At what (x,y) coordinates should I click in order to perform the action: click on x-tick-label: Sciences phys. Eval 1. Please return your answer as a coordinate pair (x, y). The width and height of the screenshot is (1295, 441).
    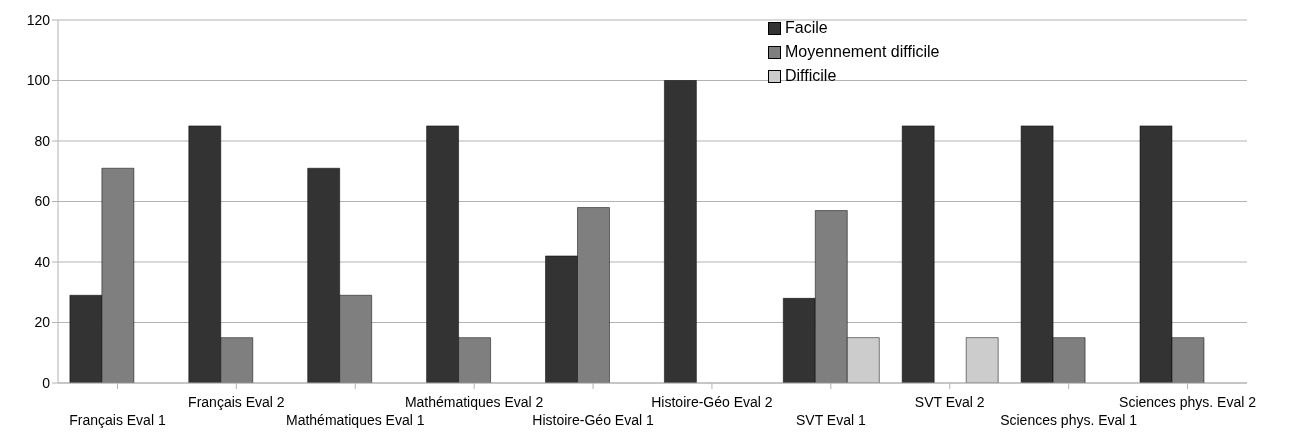
    Looking at the image, I should click on (1069, 420).